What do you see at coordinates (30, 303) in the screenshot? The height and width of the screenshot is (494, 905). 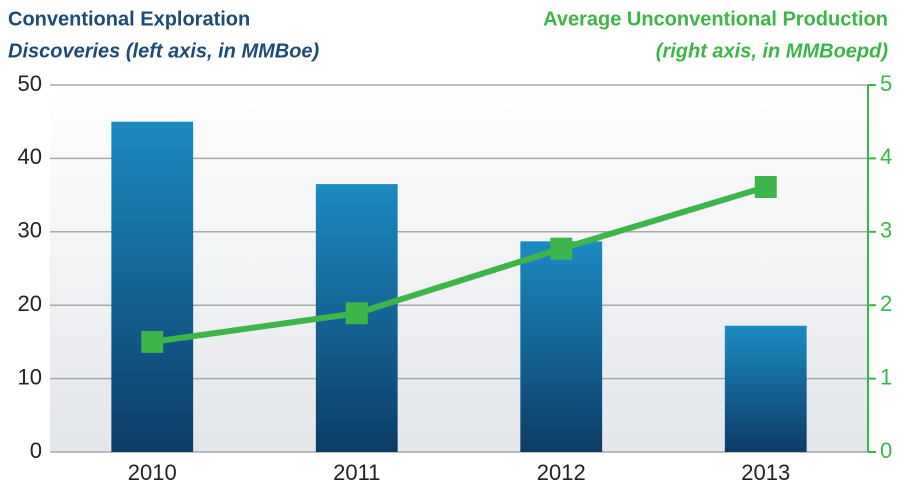 I see `y-tick-label: 20` at bounding box center [30, 303].